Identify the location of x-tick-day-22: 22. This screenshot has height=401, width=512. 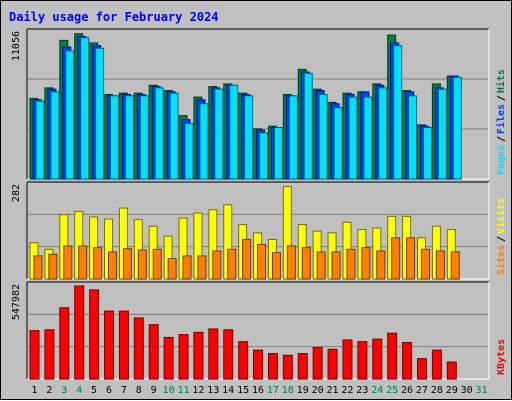
(347, 390).